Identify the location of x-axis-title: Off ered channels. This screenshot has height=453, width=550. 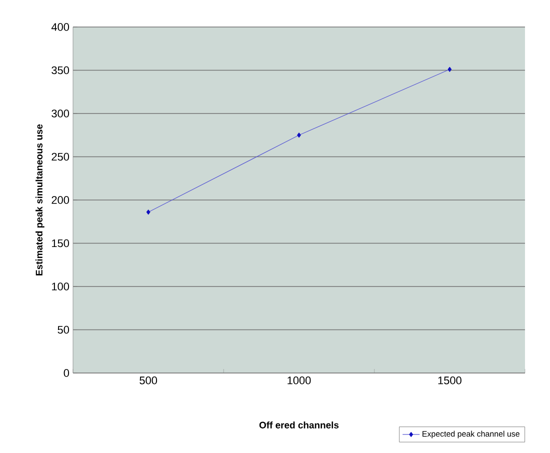
(299, 425).